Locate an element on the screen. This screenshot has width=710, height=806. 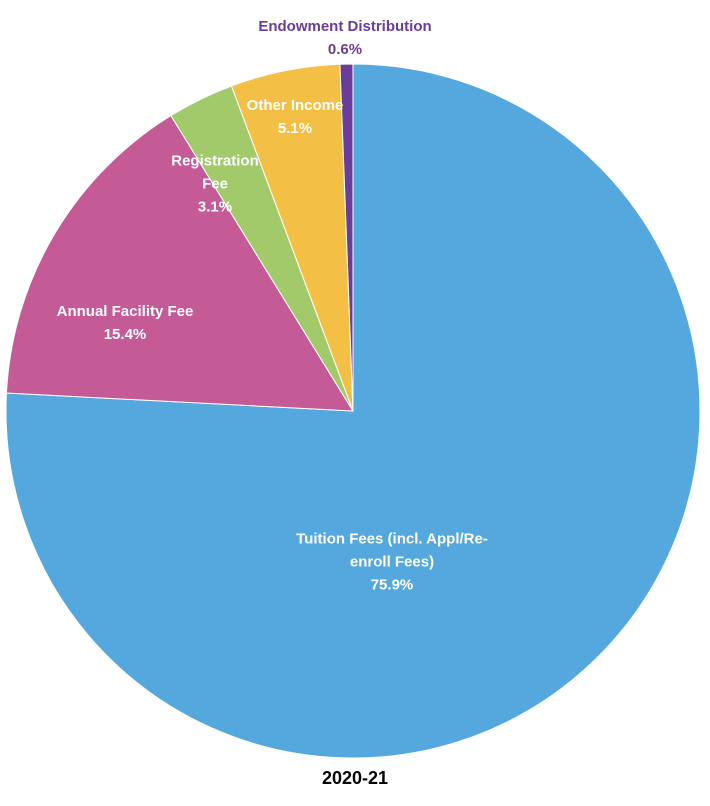
value-label: 5.1% is located at coordinates (295, 128).